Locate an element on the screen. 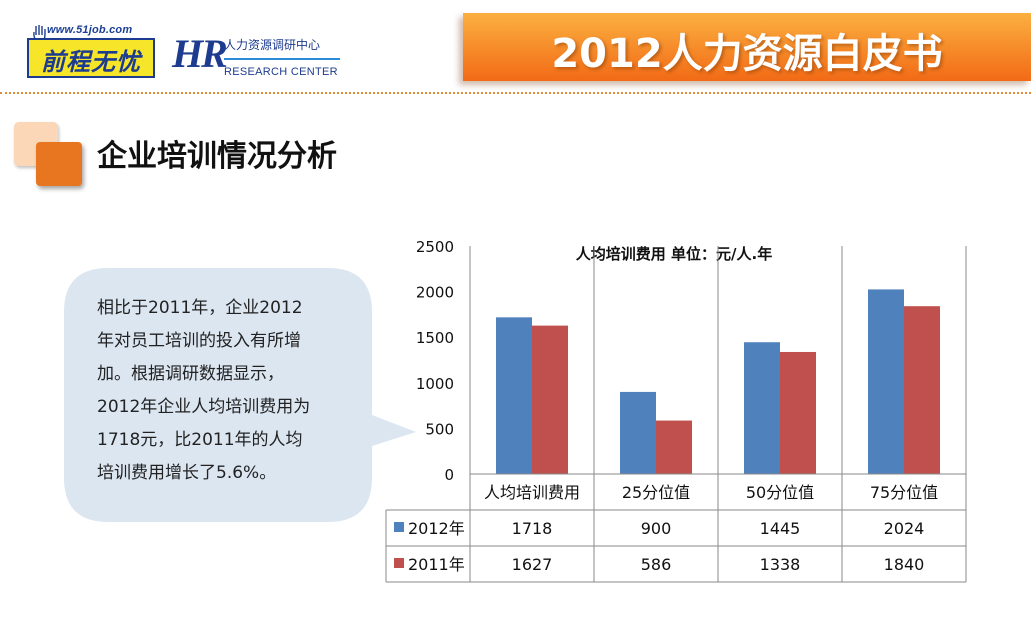  legend-swatch-2011 is located at coordinates (399, 563).